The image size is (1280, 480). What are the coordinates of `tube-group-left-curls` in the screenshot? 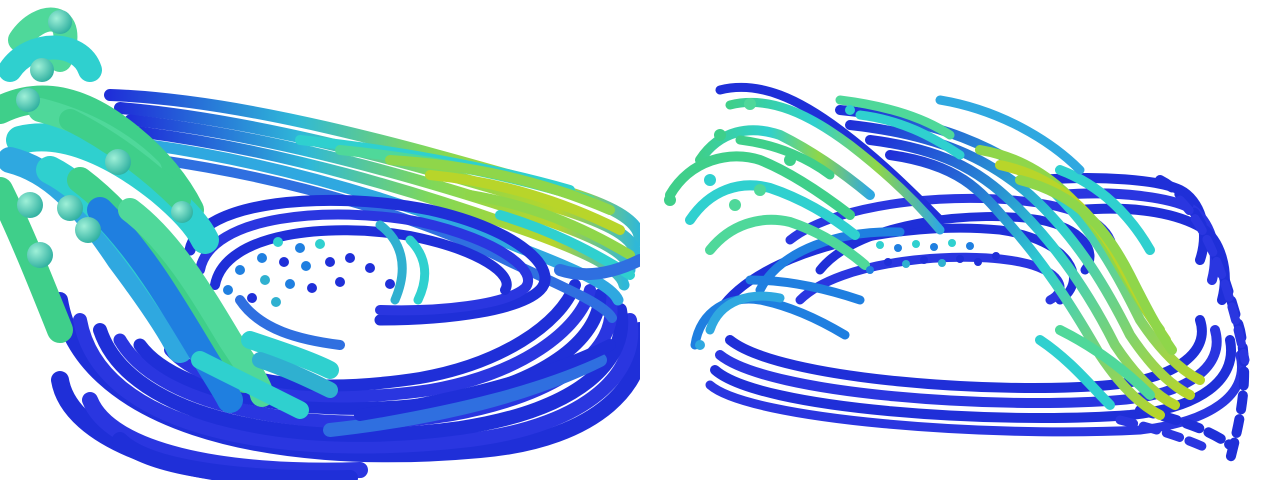 It's located at (815, 216).